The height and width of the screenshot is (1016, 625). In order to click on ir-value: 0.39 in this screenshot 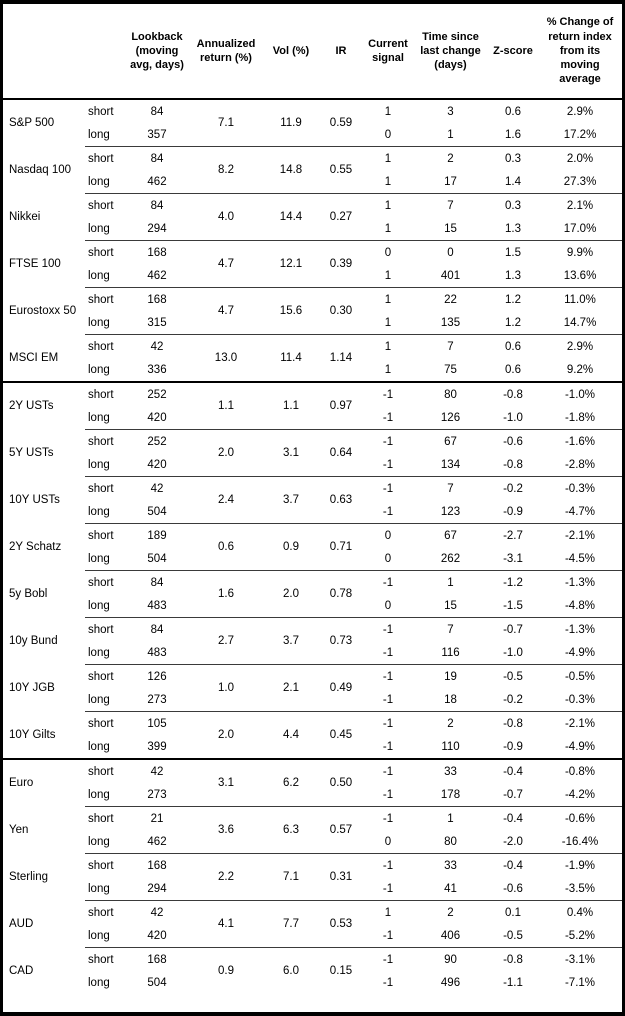, I will do `click(341, 264)`.